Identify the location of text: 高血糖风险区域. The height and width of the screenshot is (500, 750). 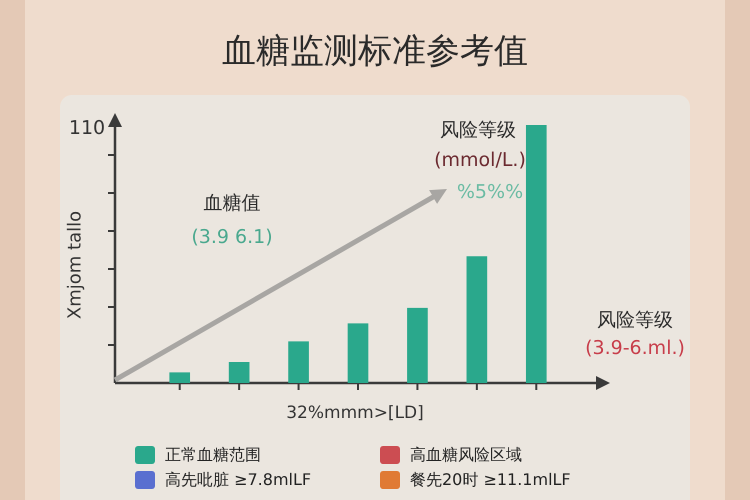
(466, 455).